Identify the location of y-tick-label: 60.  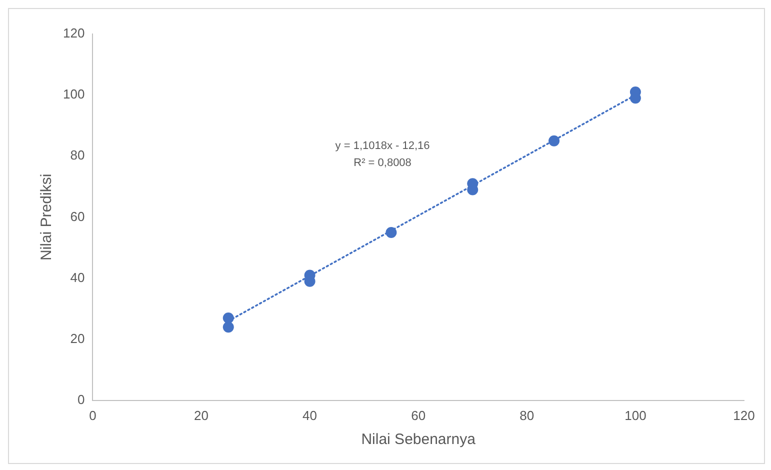
(77, 216).